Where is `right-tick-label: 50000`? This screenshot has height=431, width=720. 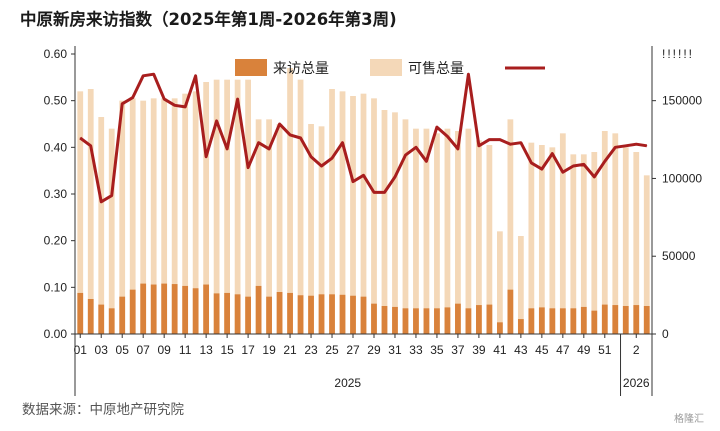
right-tick-label: 50000 is located at coordinates (679, 256).